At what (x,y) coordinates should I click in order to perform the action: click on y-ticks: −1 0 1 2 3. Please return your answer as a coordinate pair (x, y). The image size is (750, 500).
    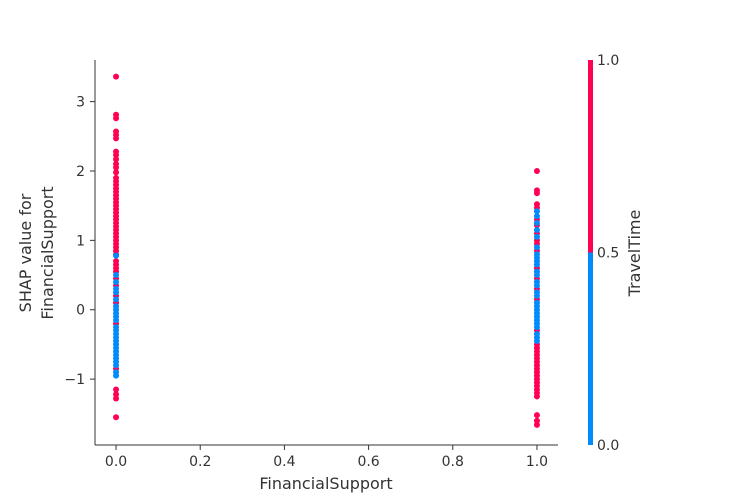
    Looking at the image, I should click on (79, 241).